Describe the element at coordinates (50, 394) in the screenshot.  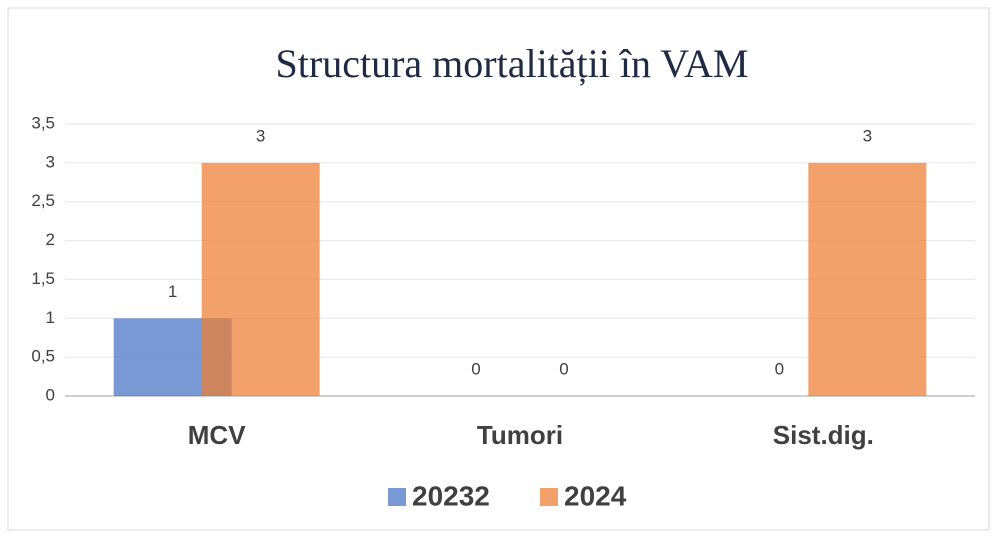
I see `y-tick-label: 0` at that location.